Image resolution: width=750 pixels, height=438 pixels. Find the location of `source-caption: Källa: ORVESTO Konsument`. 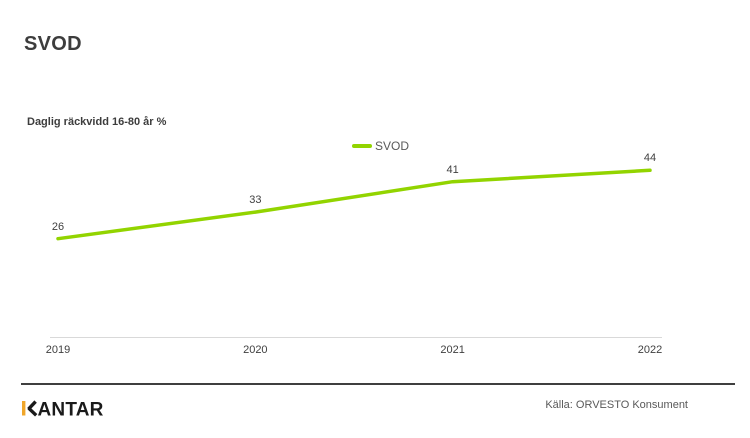

source-caption: Källa: ORVESTO Konsument is located at coordinates (616, 405).